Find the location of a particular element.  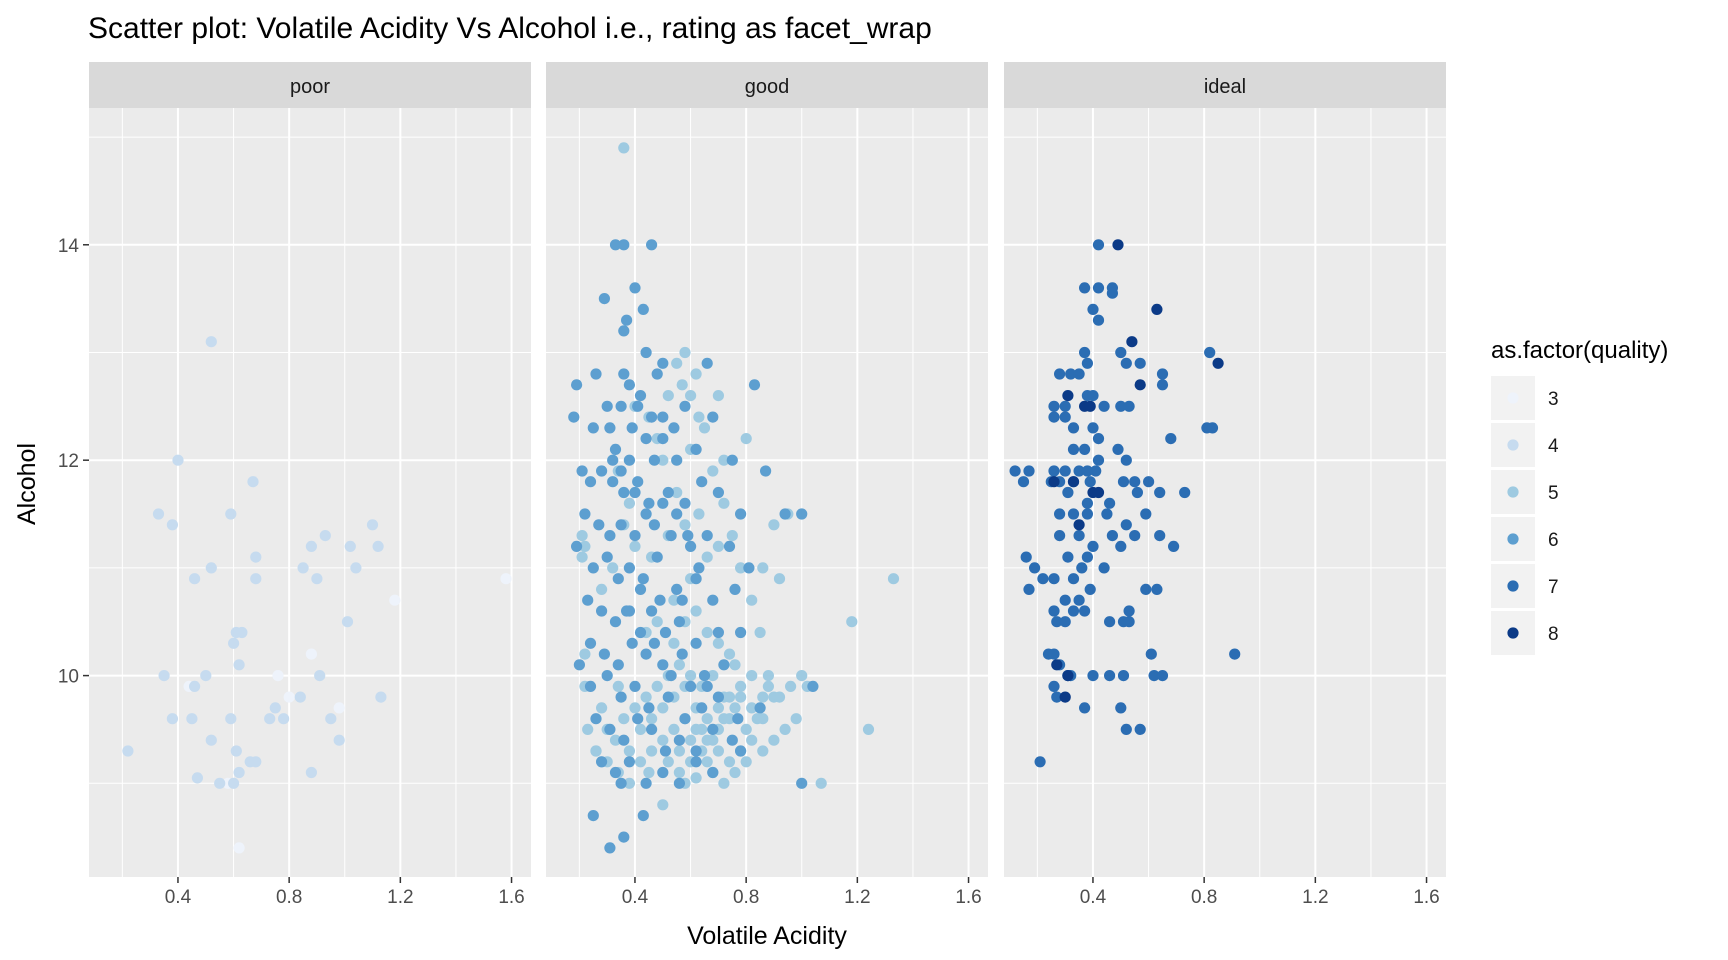

legend-item: 3 is located at coordinates (1525, 398).